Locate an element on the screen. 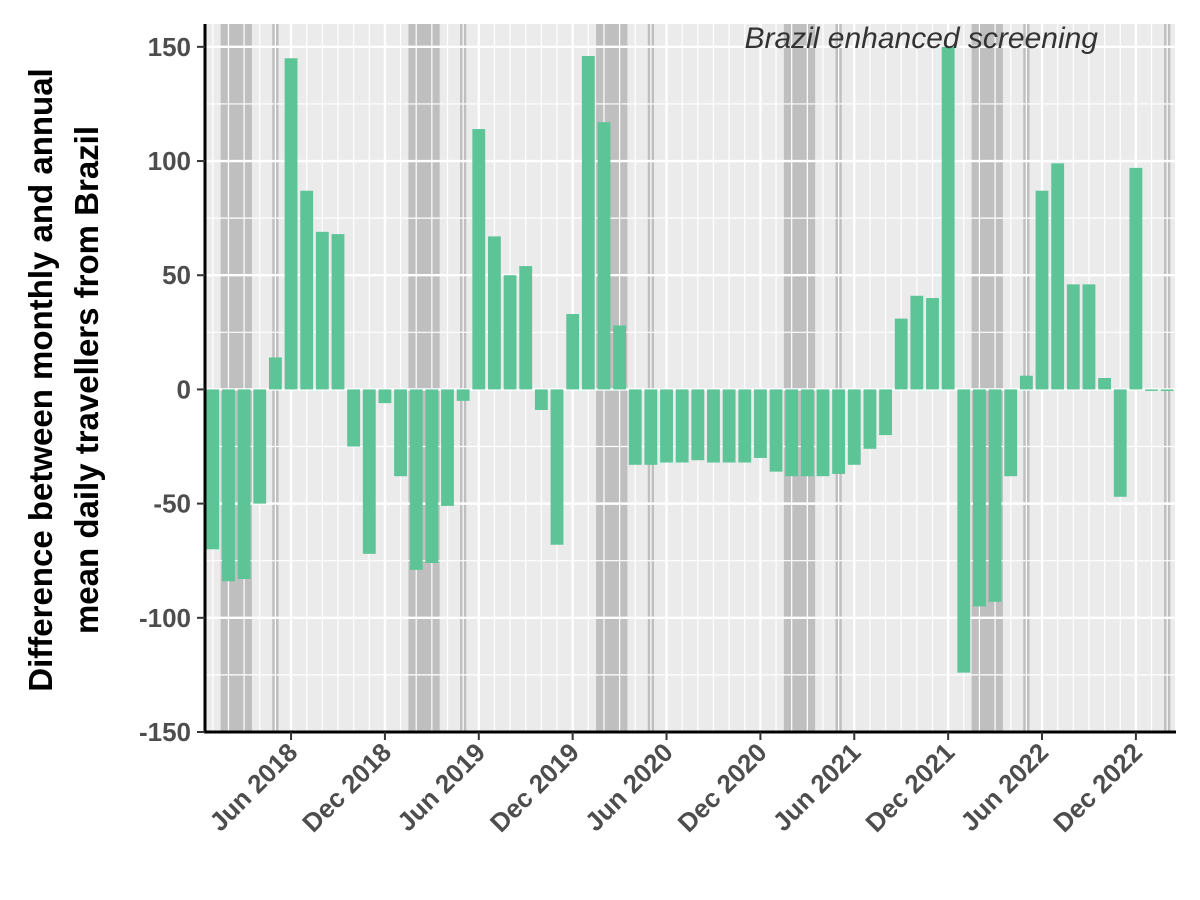 This screenshot has height=900, width=1200. x-tick-label: Jun 2020 is located at coordinates (629, 787).